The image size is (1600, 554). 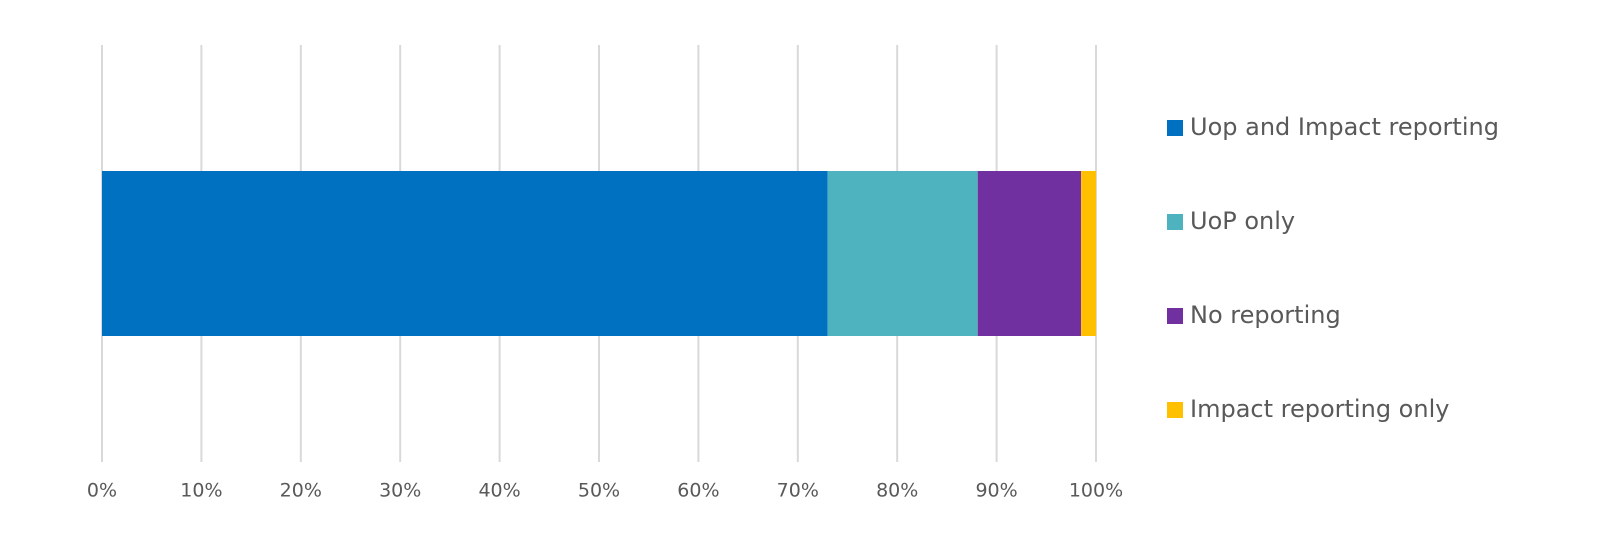 I want to click on x-tick-label: 50%, so click(x=599, y=491).